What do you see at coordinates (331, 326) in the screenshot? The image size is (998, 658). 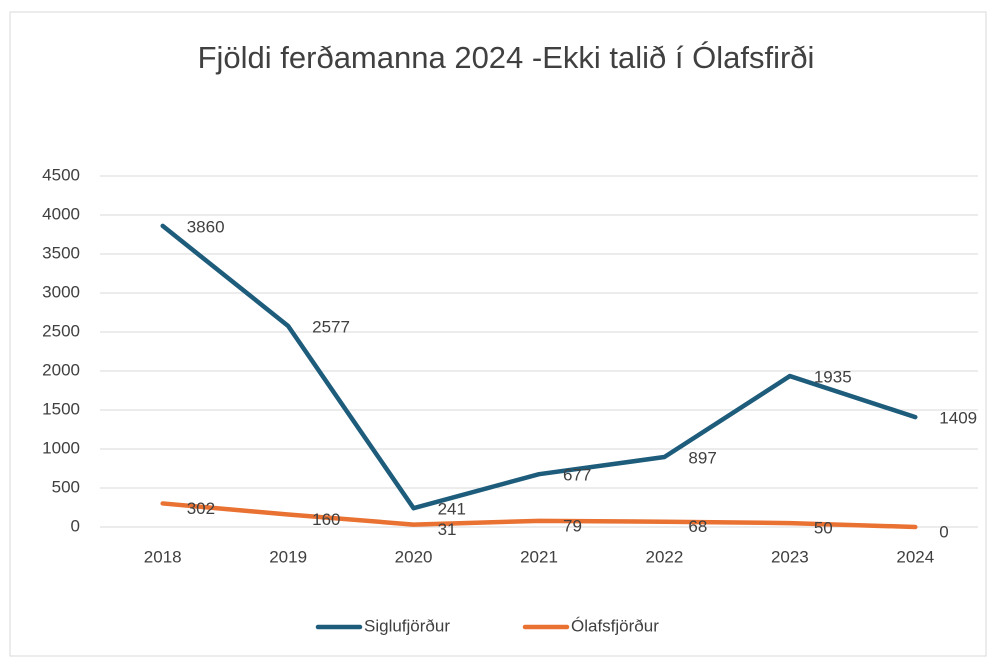 I see `data-label: 2577` at bounding box center [331, 326].